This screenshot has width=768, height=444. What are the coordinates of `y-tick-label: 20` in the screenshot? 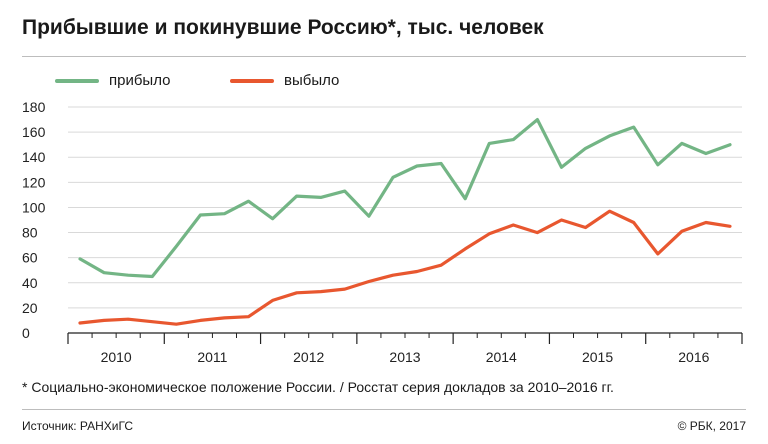 It's located at (30, 308).